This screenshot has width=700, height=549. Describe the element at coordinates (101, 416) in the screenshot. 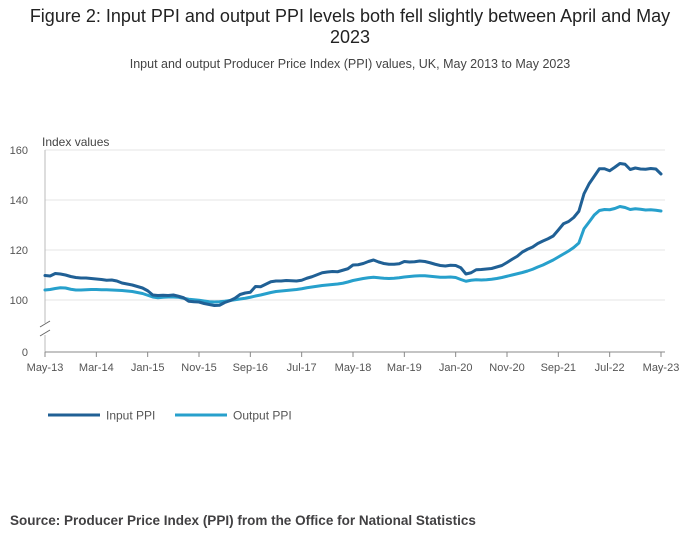

I see `legend-item-input-ppi: Input PPI` at that location.